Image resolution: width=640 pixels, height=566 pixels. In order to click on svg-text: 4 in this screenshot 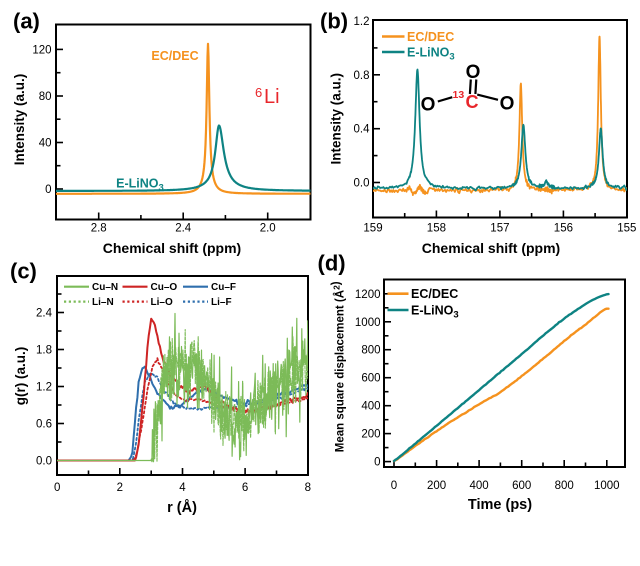, I will do `click(182, 488)`.